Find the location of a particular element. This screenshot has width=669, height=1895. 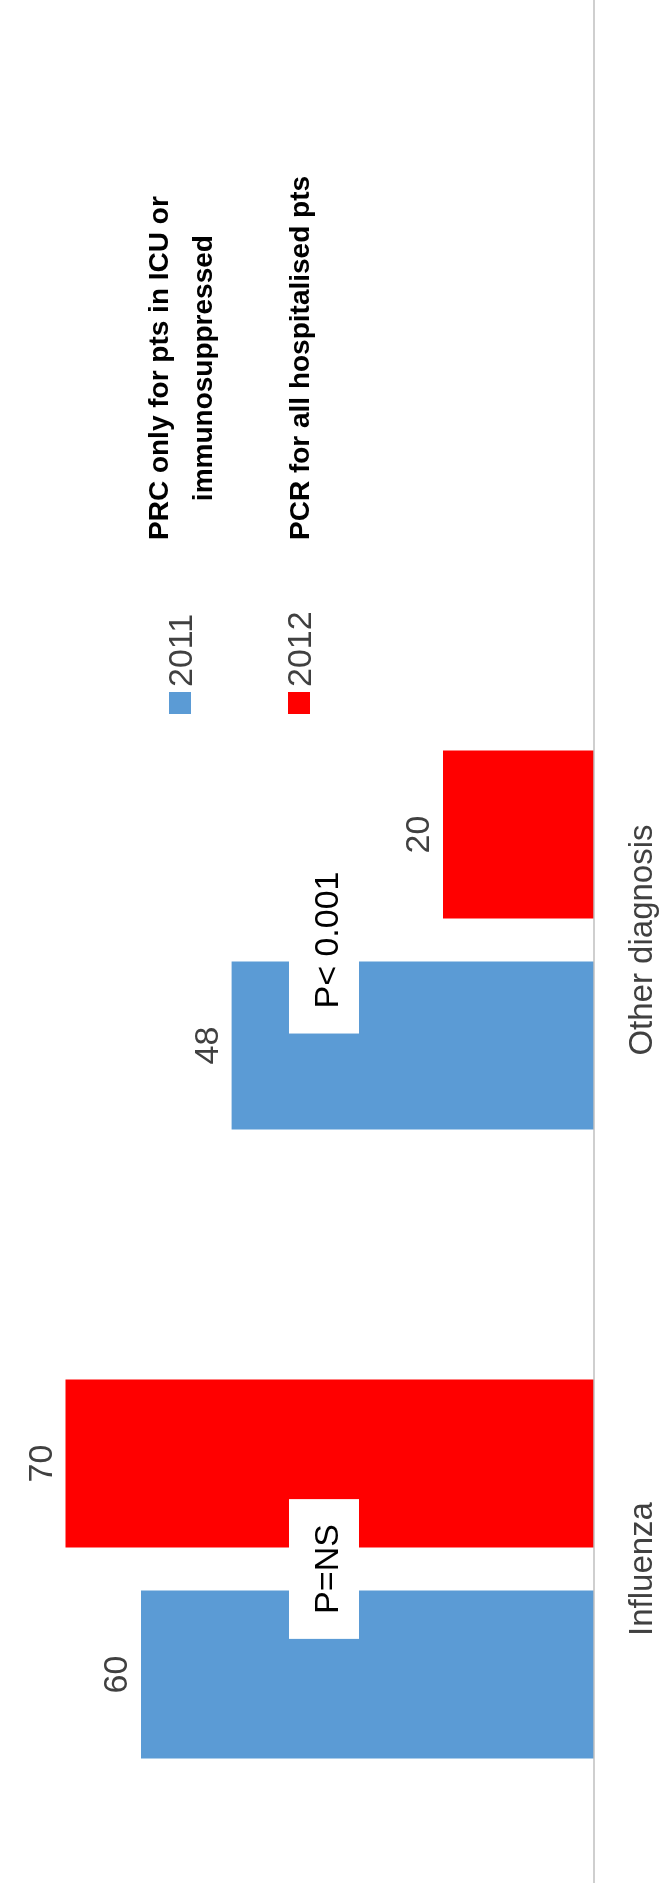

y-tick-label: Other diagnosis is located at coordinates (640, 940).